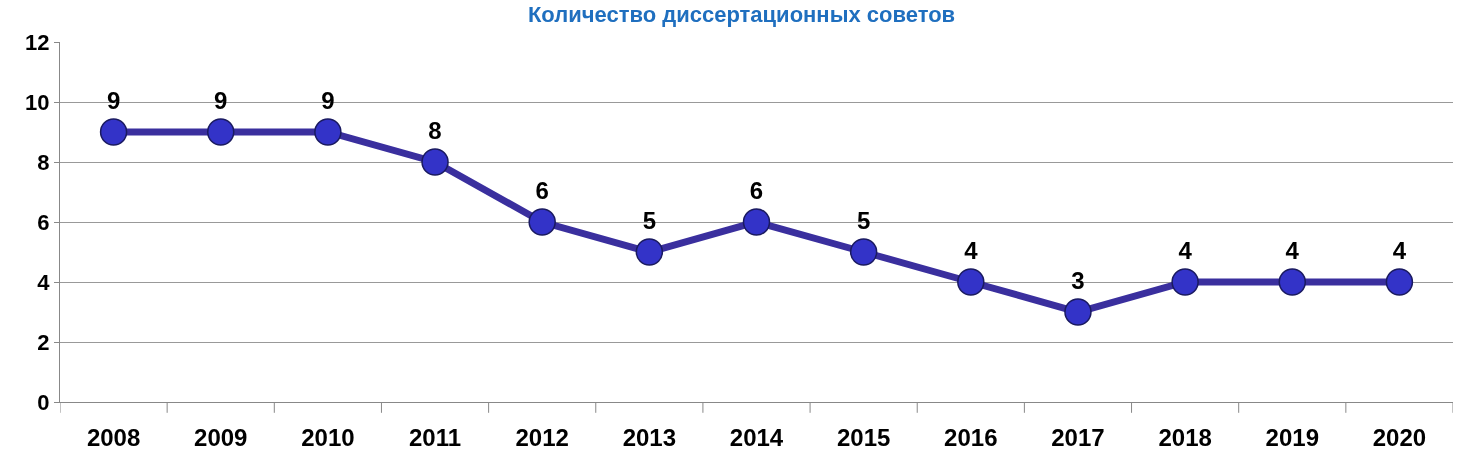 This screenshot has width=1483, height=462. I want to click on x-tick-label: 2018, so click(1185, 437).